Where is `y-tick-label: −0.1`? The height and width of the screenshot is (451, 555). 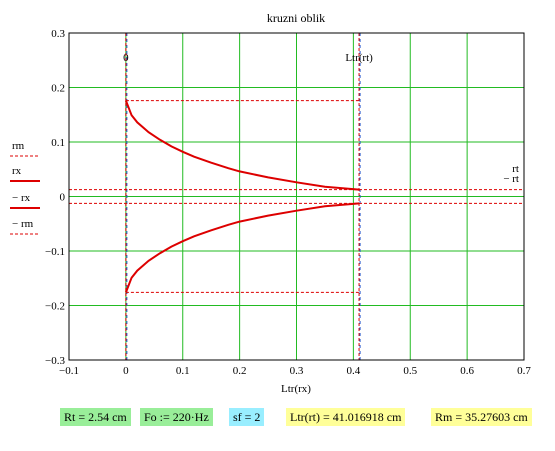 y-tick-label: −0.1 is located at coordinates (55, 252).